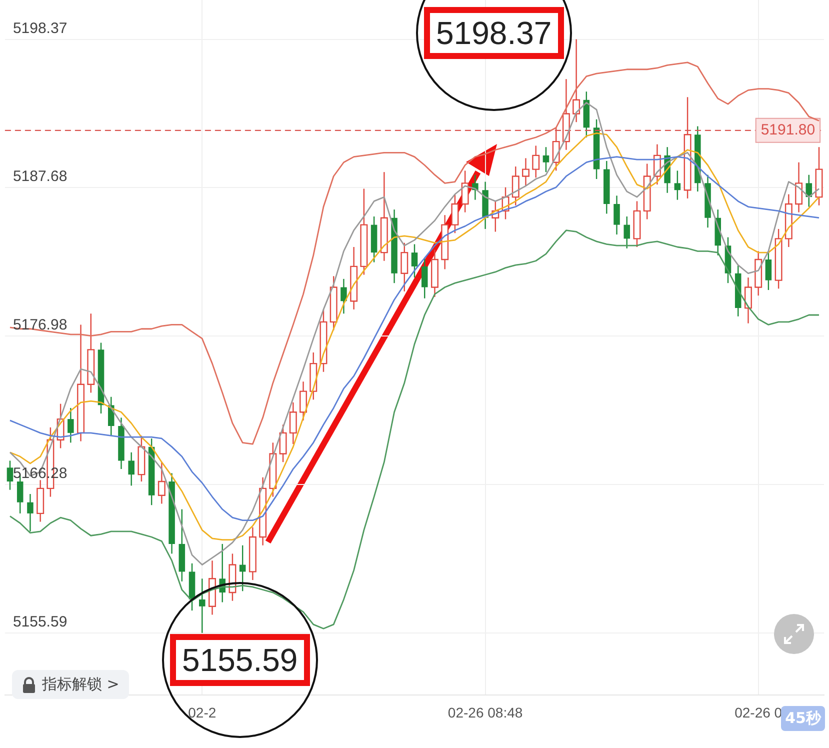  I want to click on x-tick-label: 02-26 08:48, so click(485, 712).